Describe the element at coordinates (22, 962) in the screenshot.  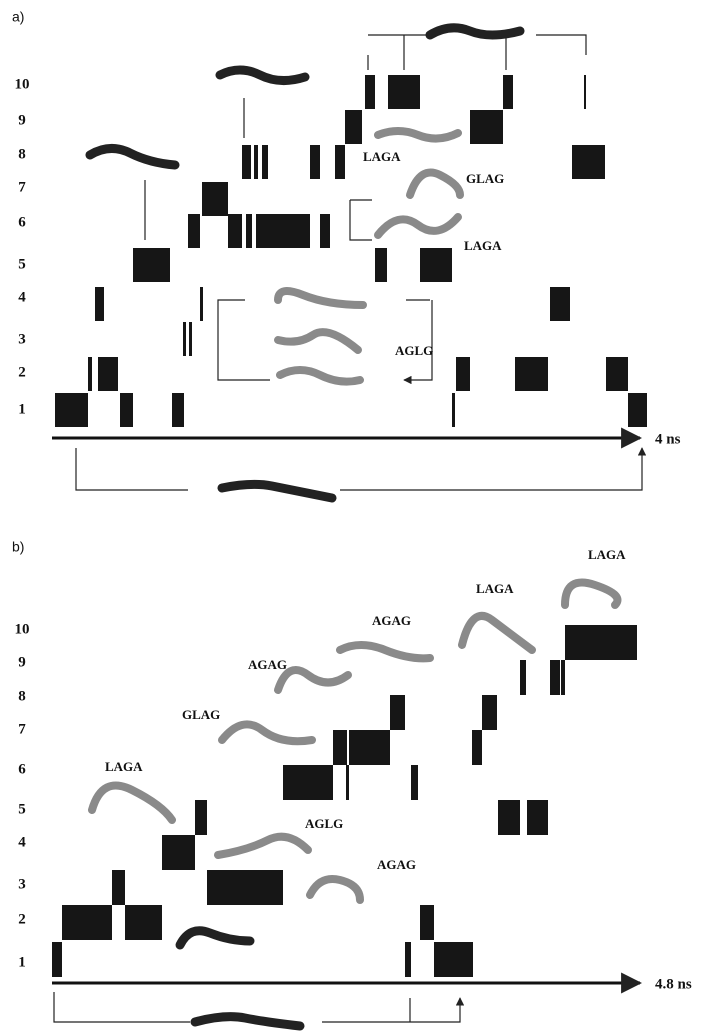
I see `level-label: 1` at that location.